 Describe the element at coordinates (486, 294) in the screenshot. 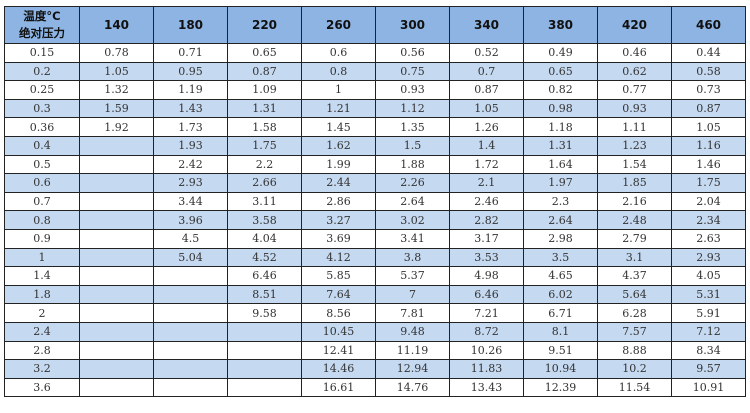

I see `value-cell: 6.46` at that location.